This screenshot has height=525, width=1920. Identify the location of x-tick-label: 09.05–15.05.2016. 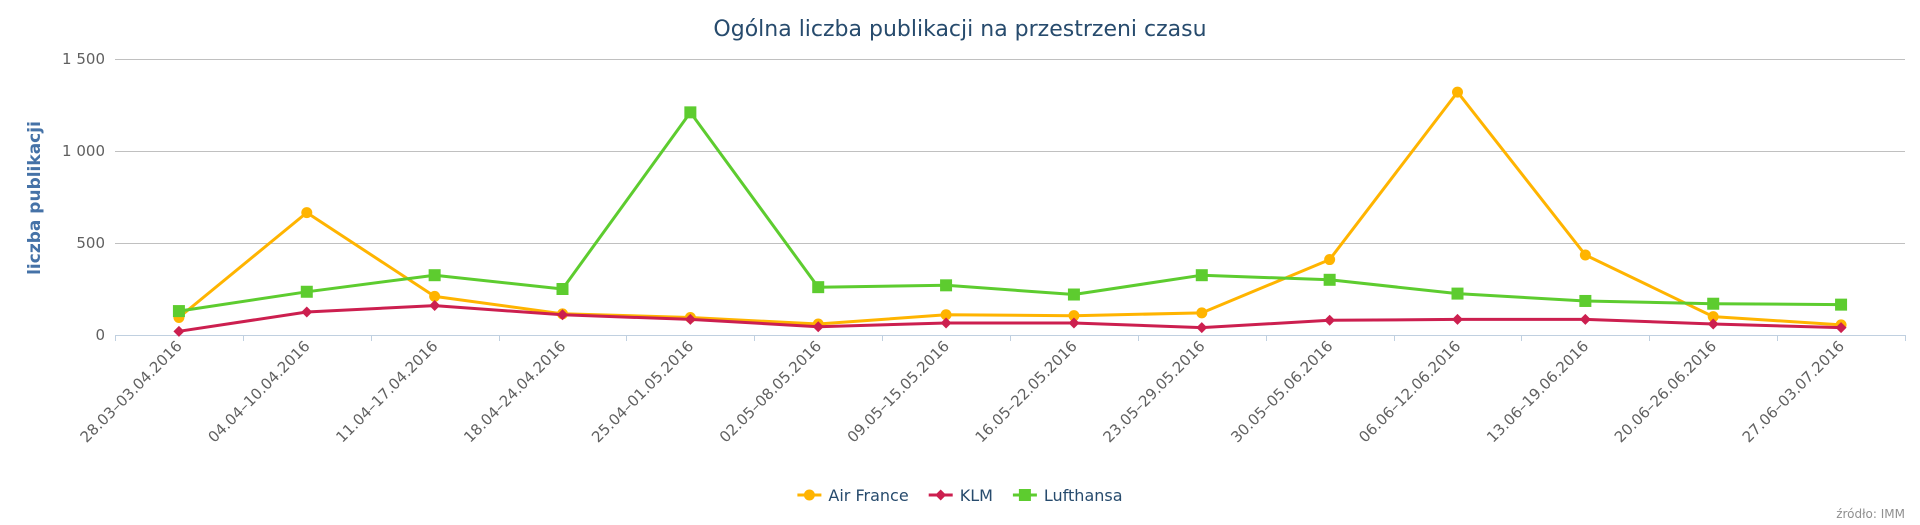
(898, 391).